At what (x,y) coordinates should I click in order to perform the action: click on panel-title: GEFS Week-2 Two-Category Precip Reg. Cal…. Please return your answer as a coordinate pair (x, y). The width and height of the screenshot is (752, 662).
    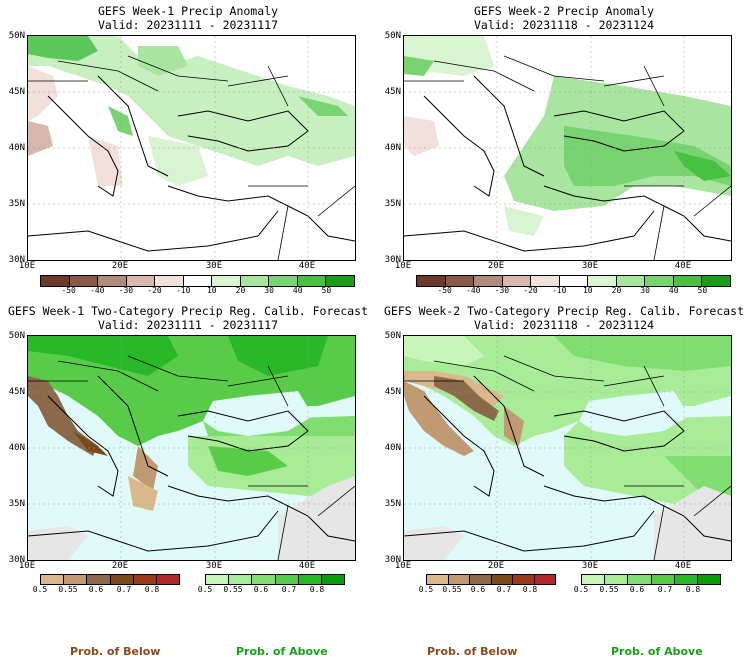
    Looking at the image, I should click on (564, 311).